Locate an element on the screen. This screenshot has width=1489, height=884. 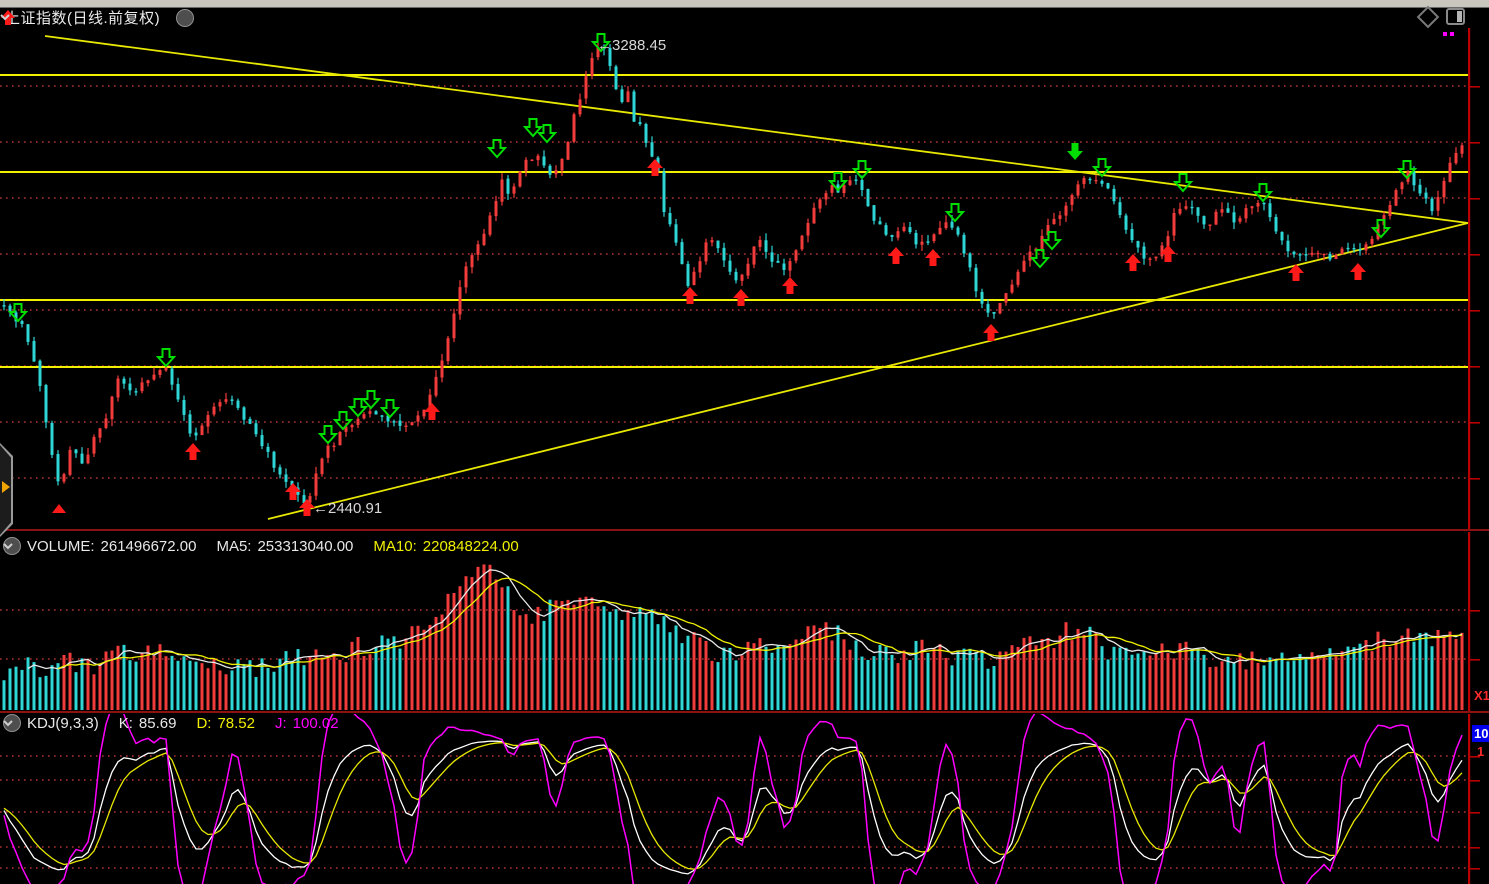
diamond-icon is located at coordinates (1428, 16).